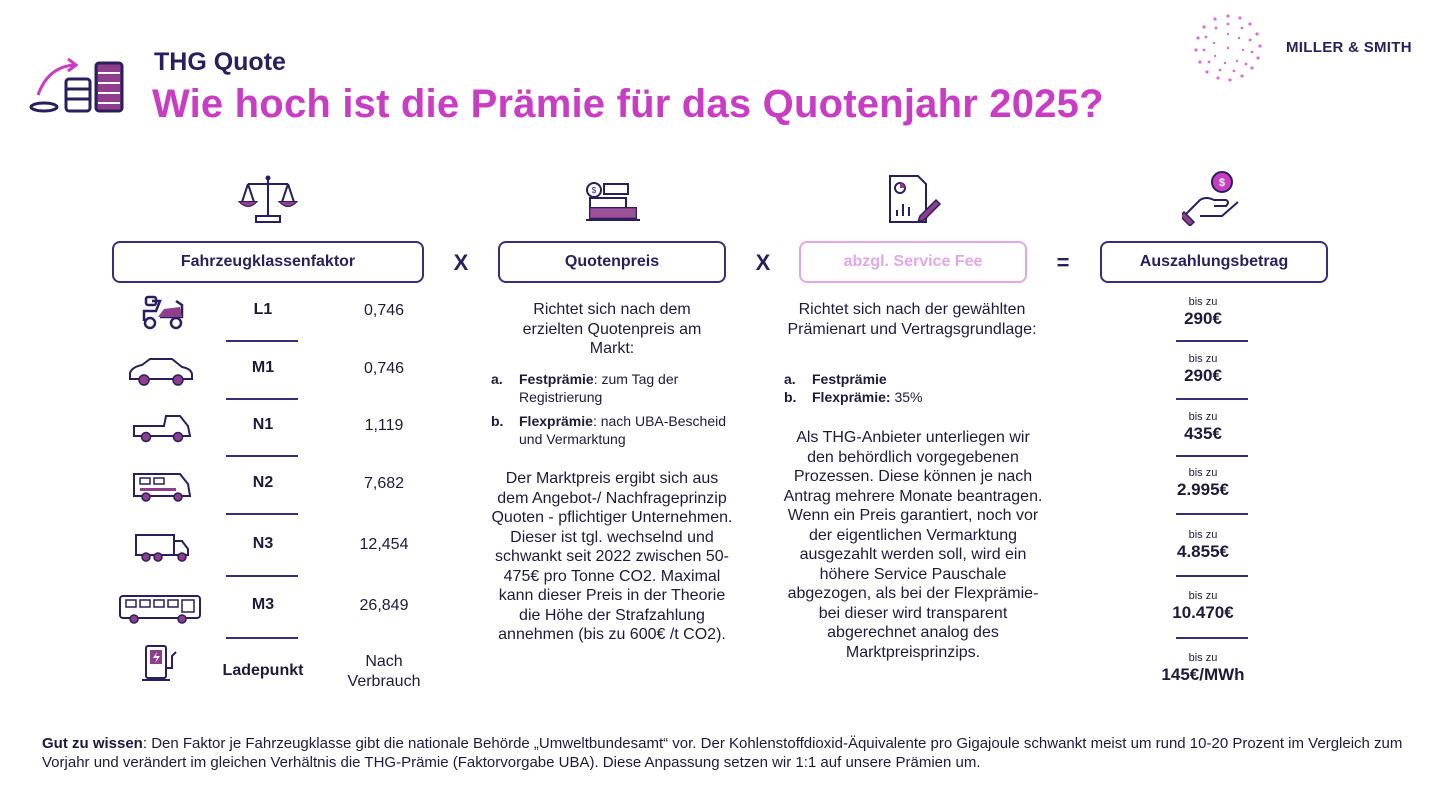 The image size is (1440, 810). Describe the element at coordinates (623, 430) in the screenshot. I see `list-text: : nach UBA-Bescheid und Vermarktung` at that location.